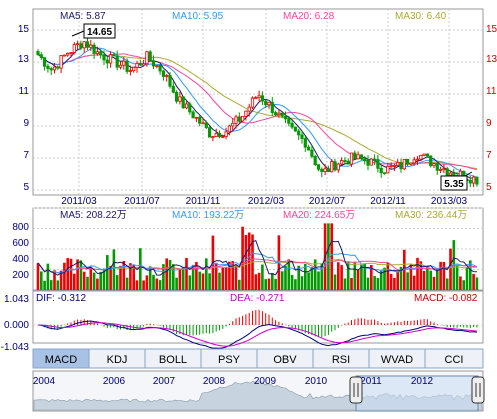  I want to click on tab-macd: MACD, so click(61, 358).